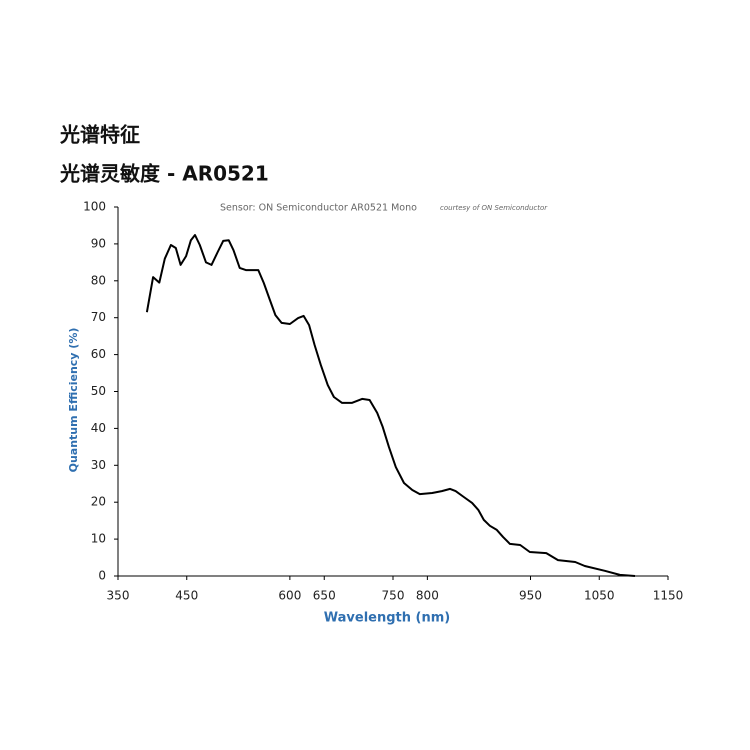  I want to click on y-tick-label: 20, so click(98, 502).